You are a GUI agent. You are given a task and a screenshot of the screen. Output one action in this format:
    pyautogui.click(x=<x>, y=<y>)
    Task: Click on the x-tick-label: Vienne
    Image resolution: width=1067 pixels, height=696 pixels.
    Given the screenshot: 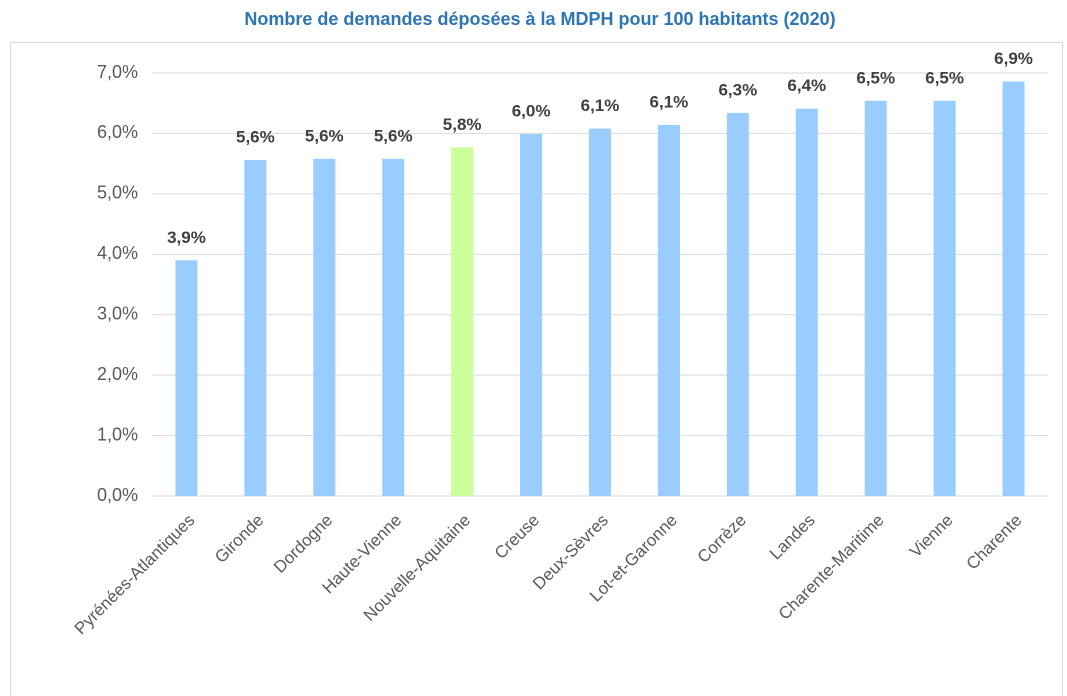 What is the action you would take?
    pyautogui.click(x=931, y=536)
    